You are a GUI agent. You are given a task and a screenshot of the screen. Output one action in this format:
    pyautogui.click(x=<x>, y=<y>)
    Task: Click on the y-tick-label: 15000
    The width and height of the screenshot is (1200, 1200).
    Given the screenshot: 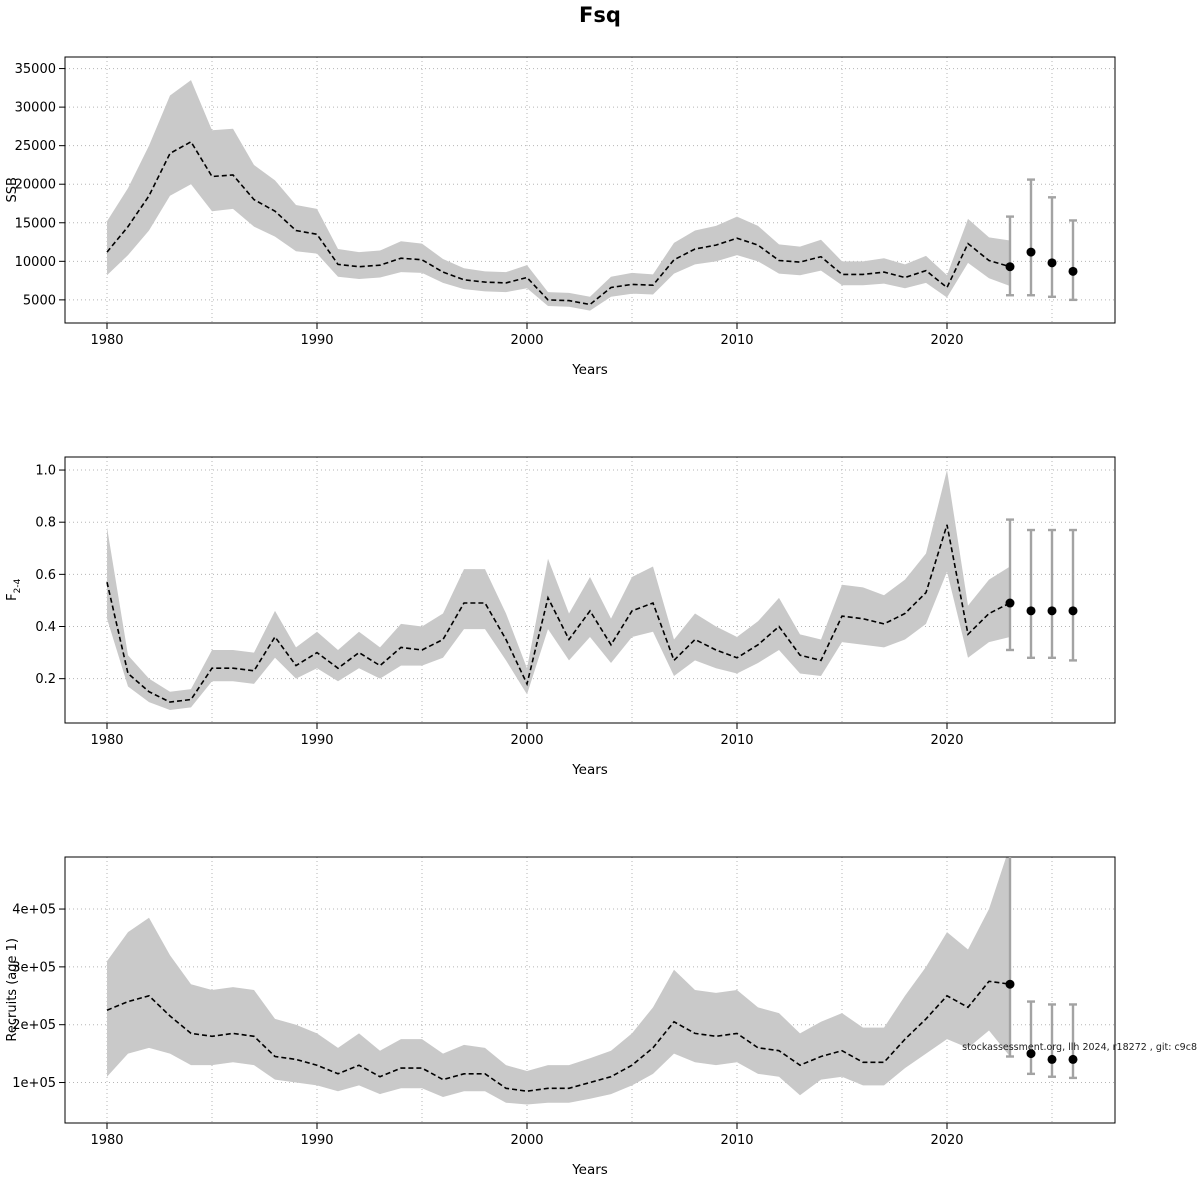 What is the action you would take?
    pyautogui.click(x=35, y=223)
    